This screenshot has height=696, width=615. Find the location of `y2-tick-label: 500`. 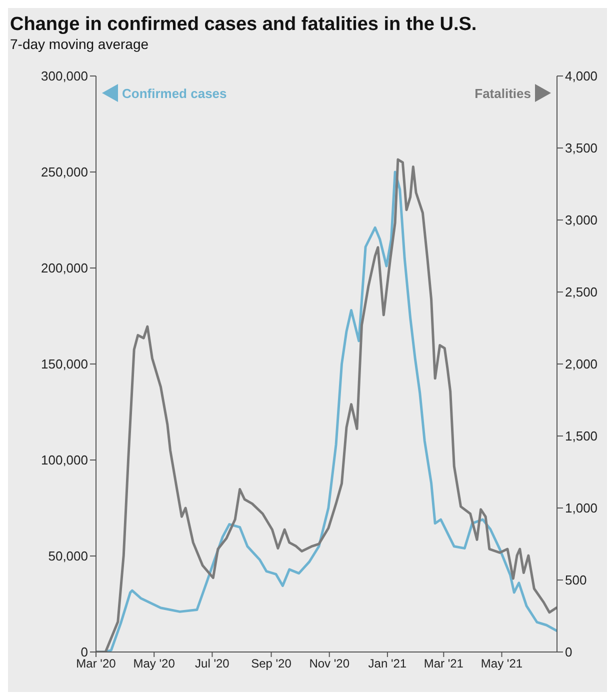

y2-tick-label: 500 is located at coordinates (576, 580).